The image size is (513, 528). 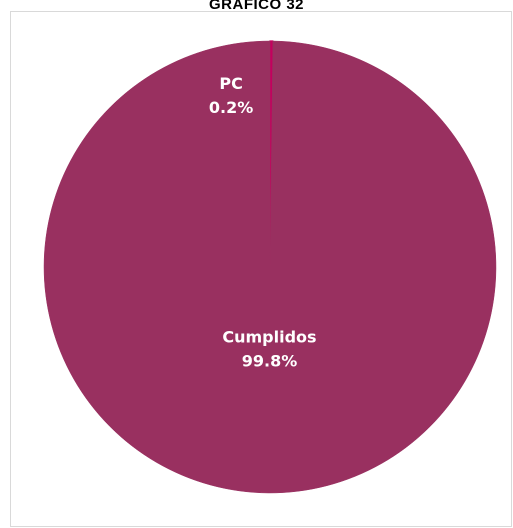 I want to click on slice-label-pc-category: PC, so click(x=230, y=83).